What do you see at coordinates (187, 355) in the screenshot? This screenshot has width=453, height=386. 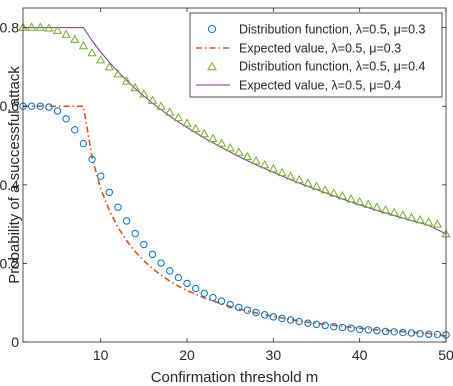 I see `x-tick-label: 20` at bounding box center [187, 355].